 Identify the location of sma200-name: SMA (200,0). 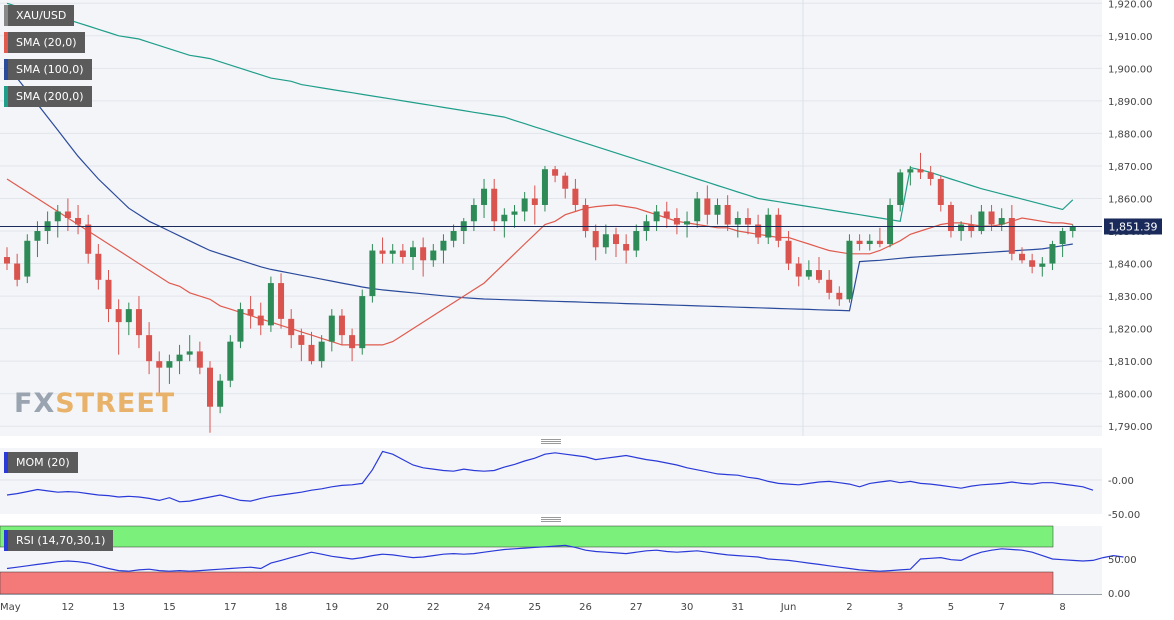
(50, 96).